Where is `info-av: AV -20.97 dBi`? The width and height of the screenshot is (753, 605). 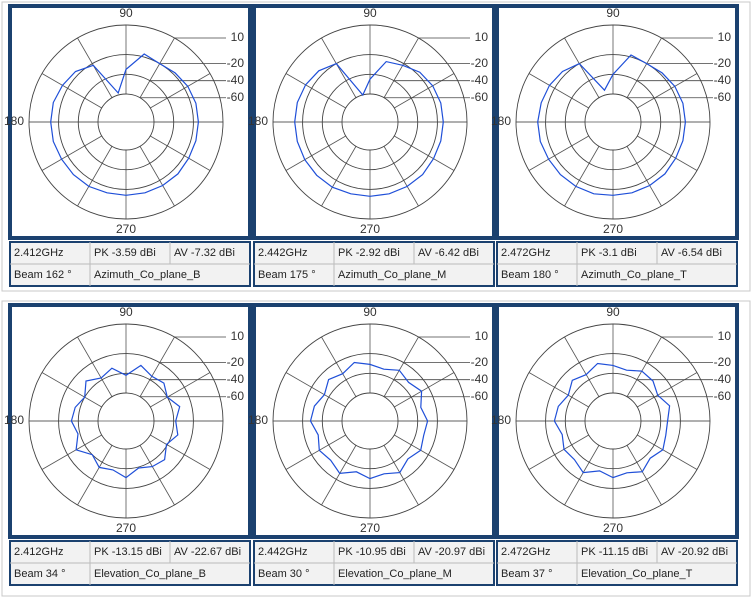 info-av: AV -20.97 dBi is located at coordinates (451, 552).